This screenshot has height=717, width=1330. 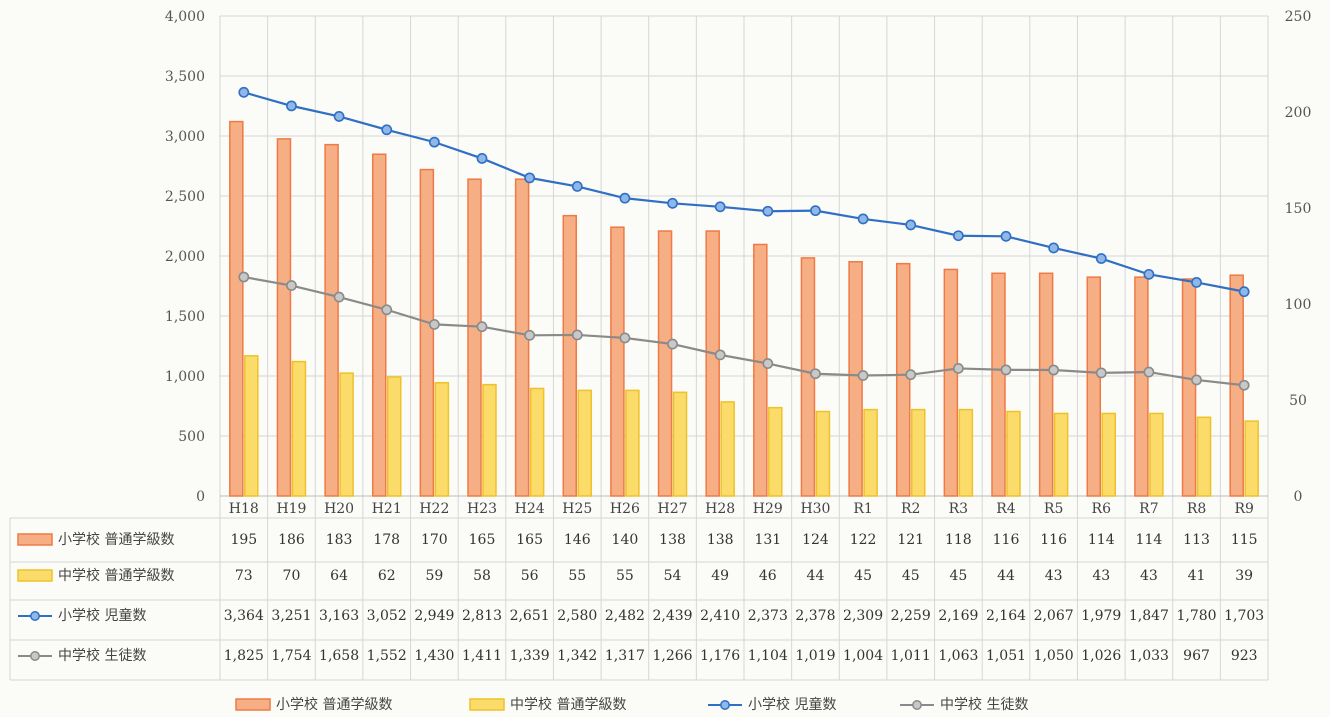 I want to click on left-tick-label: 2,000, so click(x=185, y=257).